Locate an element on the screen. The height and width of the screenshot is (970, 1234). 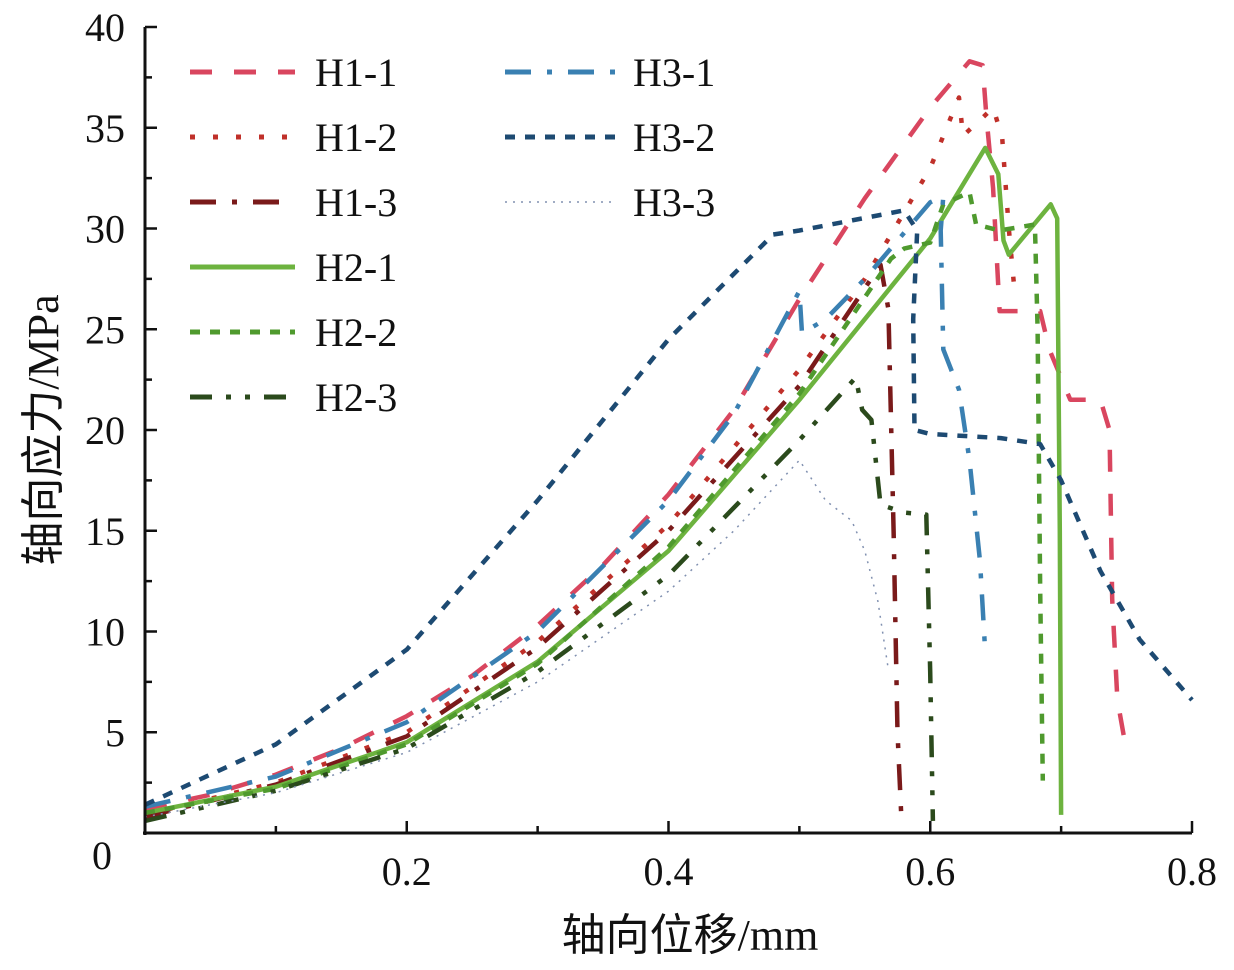
x-tick-label: 0.8 is located at coordinates (1192, 871).